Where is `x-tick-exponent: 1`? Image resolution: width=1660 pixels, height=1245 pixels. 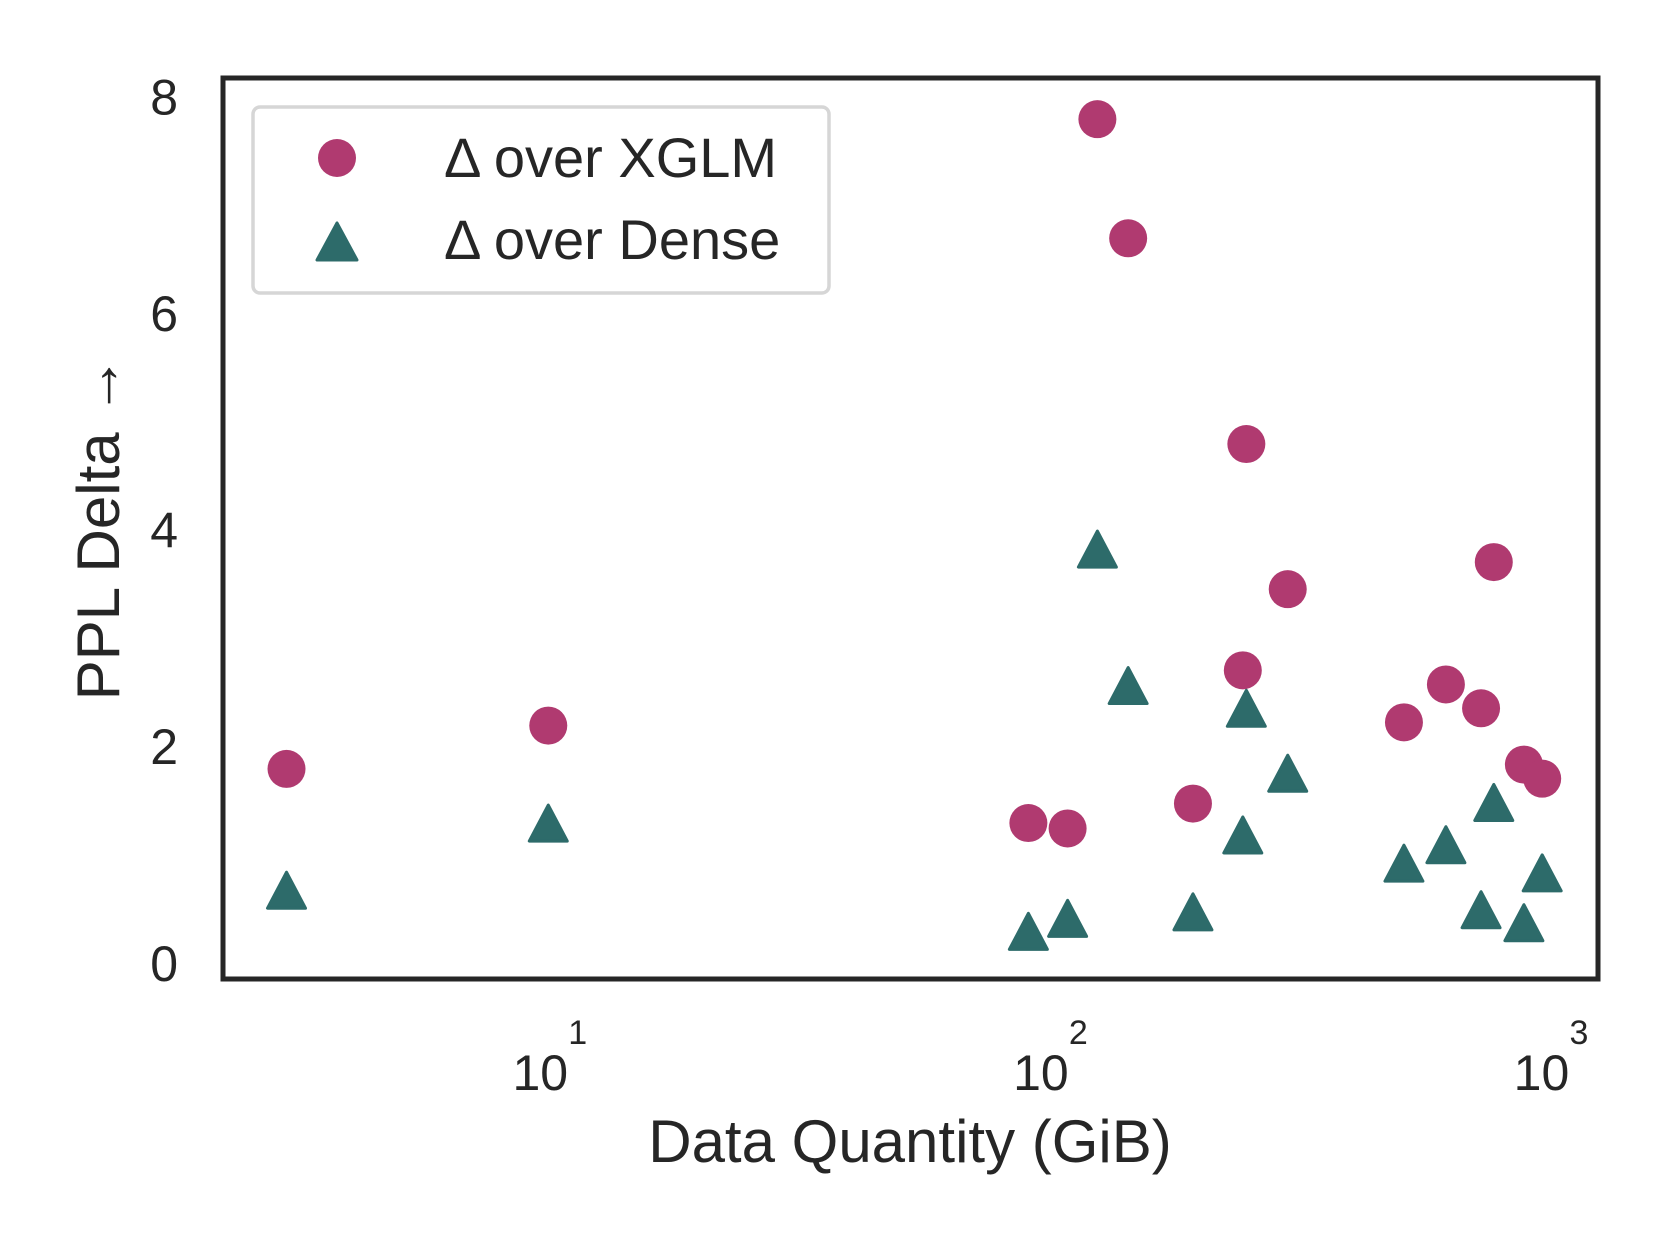
x-tick-exponent: 1 is located at coordinates (577, 1033).